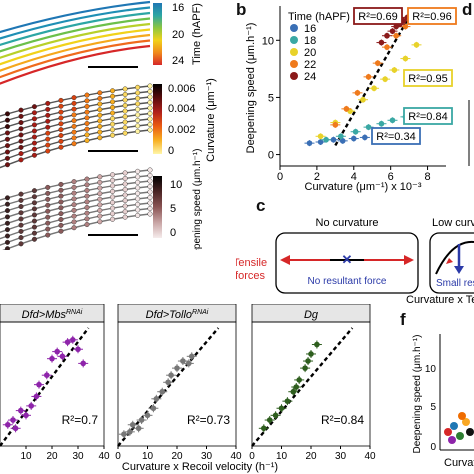  I want to click on c-cross-icon: ✕, so click(347, 259).